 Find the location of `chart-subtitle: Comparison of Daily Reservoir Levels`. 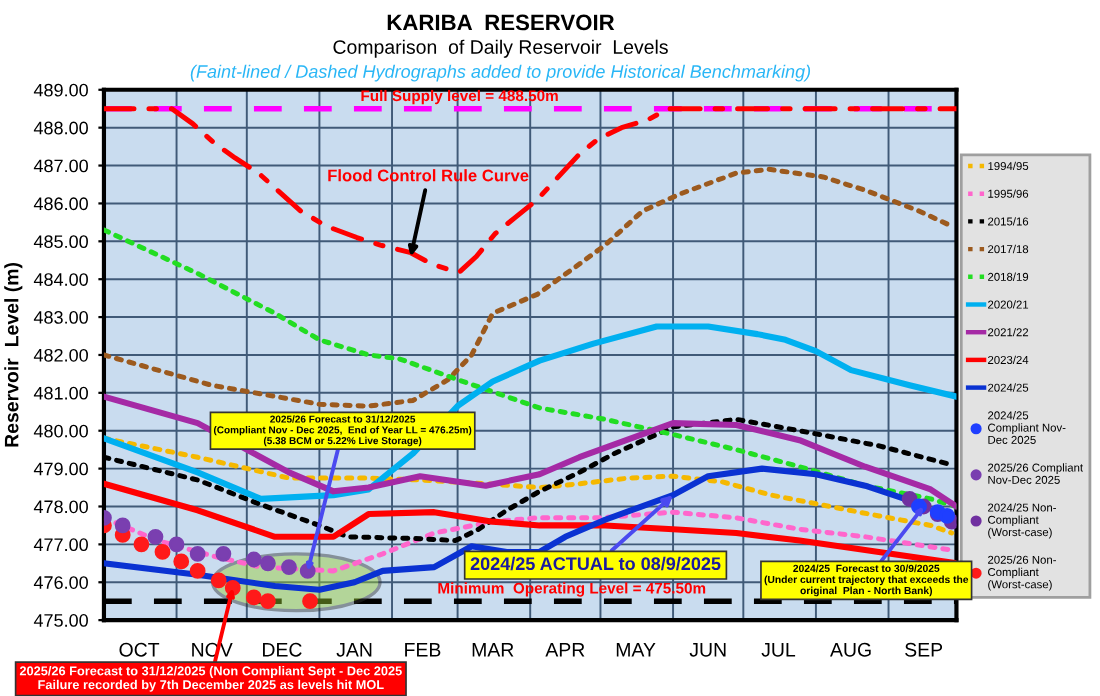

chart-subtitle: Comparison of Daily Reservoir Levels is located at coordinates (500, 48).